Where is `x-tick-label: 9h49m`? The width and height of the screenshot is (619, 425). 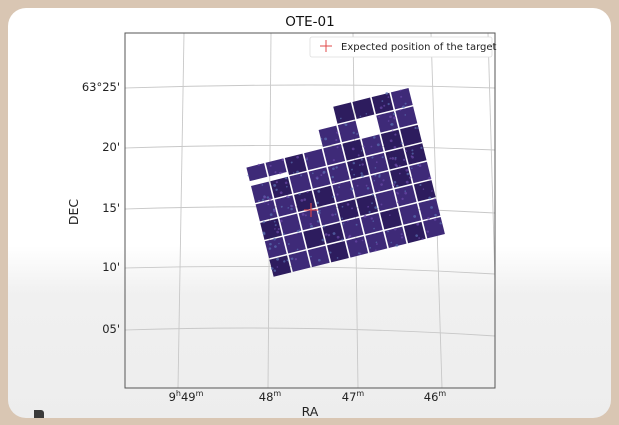 x-tick-label: 9h49m is located at coordinates (186, 396).